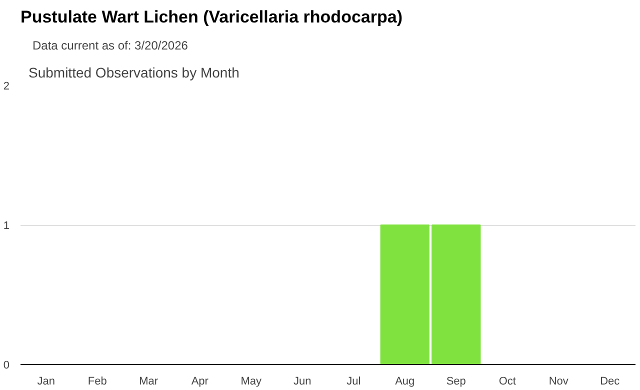  What do you see at coordinates (97, 382) in the screenshot?
I see `x-tick-label: Feb` at bounding box center [97, 382].